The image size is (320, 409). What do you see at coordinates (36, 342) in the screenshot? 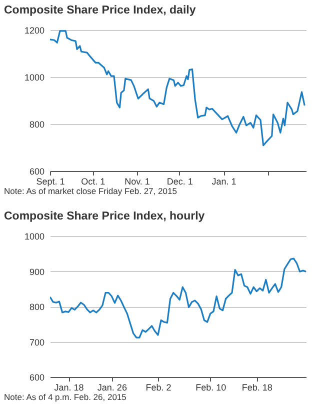
I see `y-tick-label: 700` at bounding box center [36, 342].